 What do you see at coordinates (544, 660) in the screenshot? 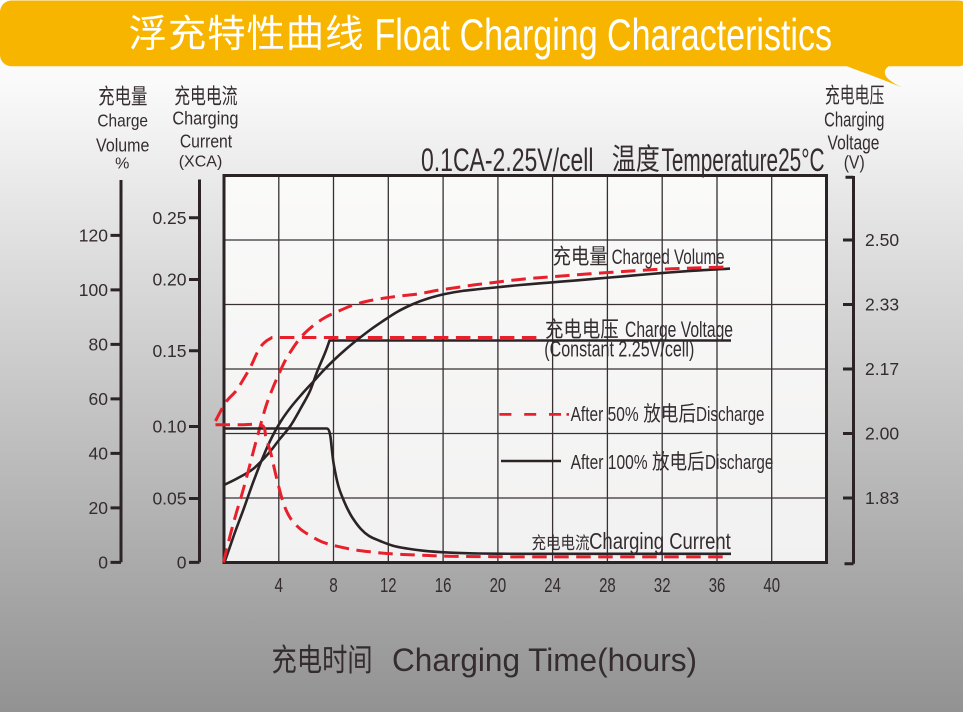
I see `svg-text: Charging Time(hours)` at bounding box center [544, 660].